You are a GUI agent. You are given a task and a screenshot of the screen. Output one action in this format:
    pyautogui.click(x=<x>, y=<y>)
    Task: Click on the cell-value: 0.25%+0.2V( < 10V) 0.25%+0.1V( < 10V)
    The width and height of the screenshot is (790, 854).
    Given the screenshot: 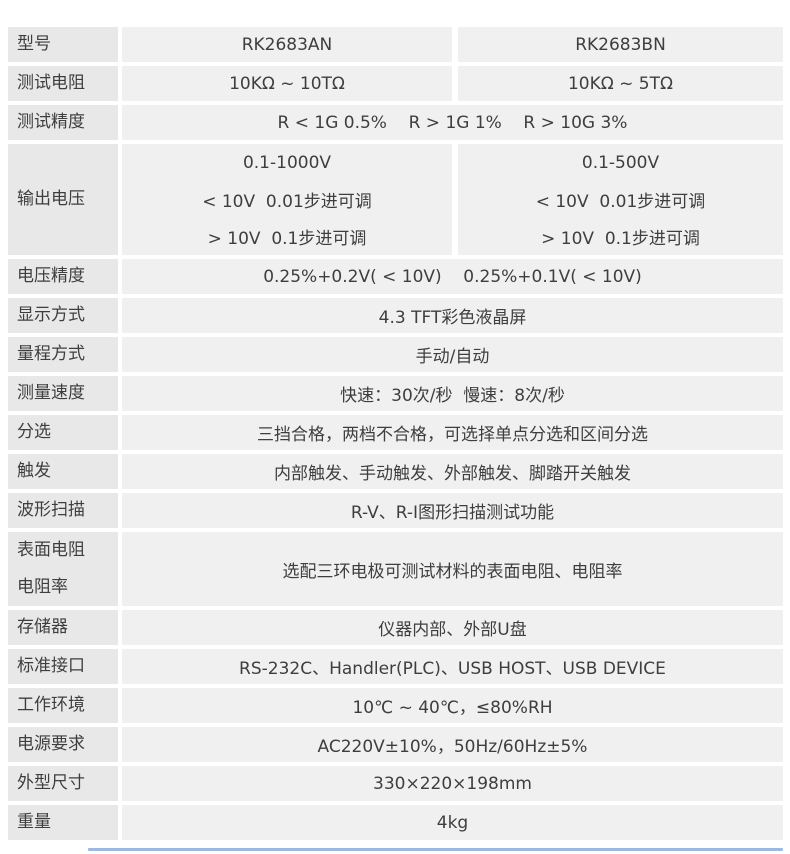 What is the action you would take?
    pyautogui.click(x=452, y=276)
    